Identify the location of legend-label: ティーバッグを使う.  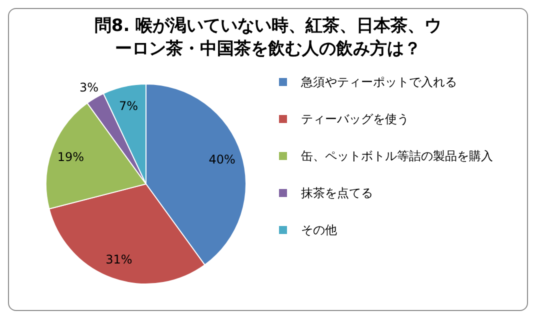
(355, 119).